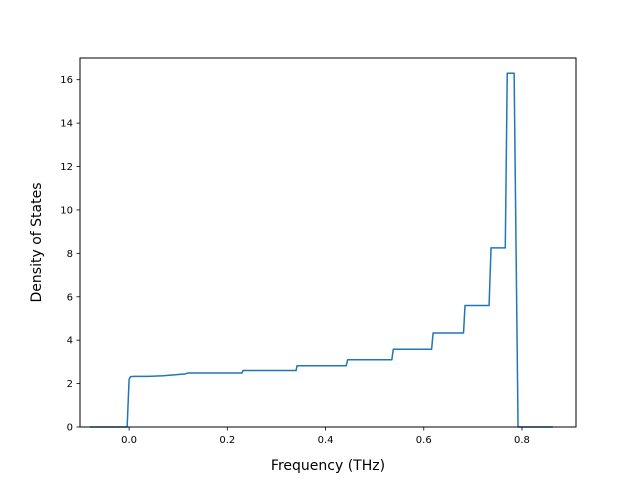 The image size is (640, 480). What do you see at coordinates (326, 440) in the screenshot?
I see `x-tick-label: 0.4` at bounding box center [326, 440].